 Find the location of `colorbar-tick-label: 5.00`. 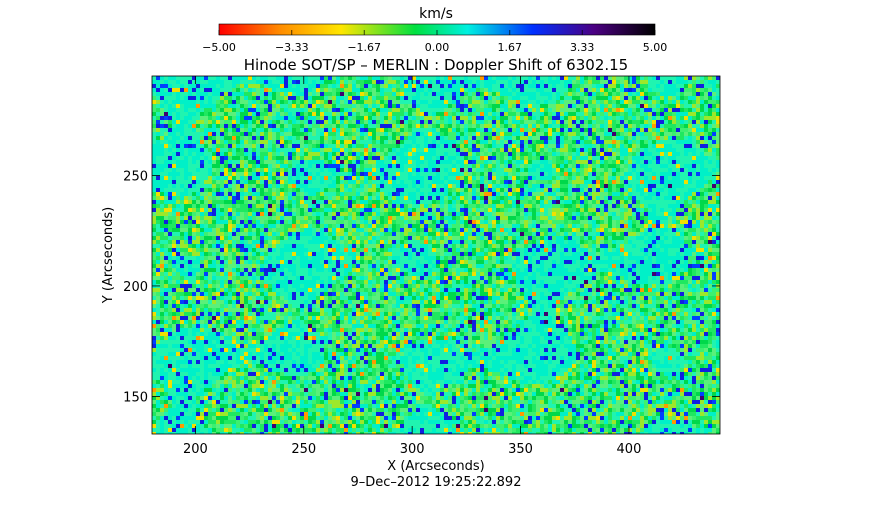

colorbar-tick-label: 5.00 is located at coordinates (655, 47).